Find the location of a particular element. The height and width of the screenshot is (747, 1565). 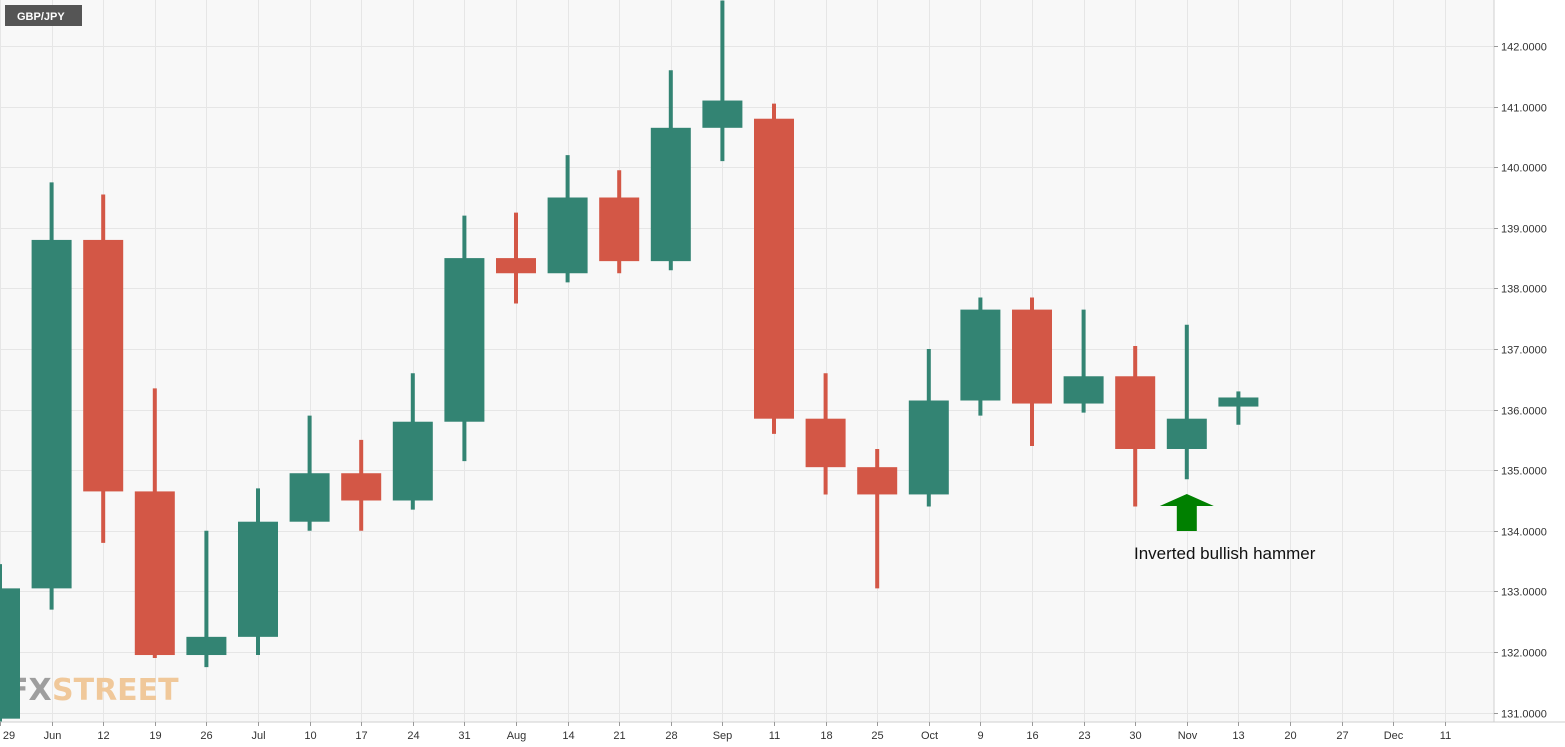

x-tick-label: Aug is located at coordinates (517, 736).